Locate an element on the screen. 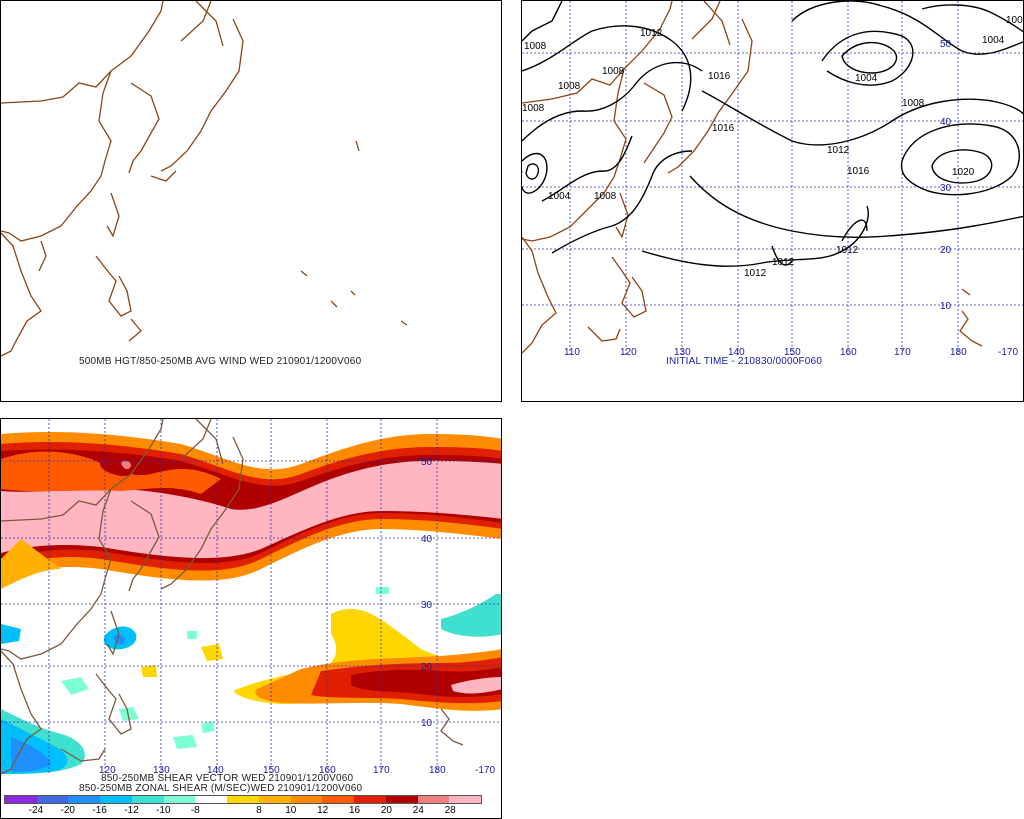  color-scale-label: 24 is located at coordinates (418, 810).